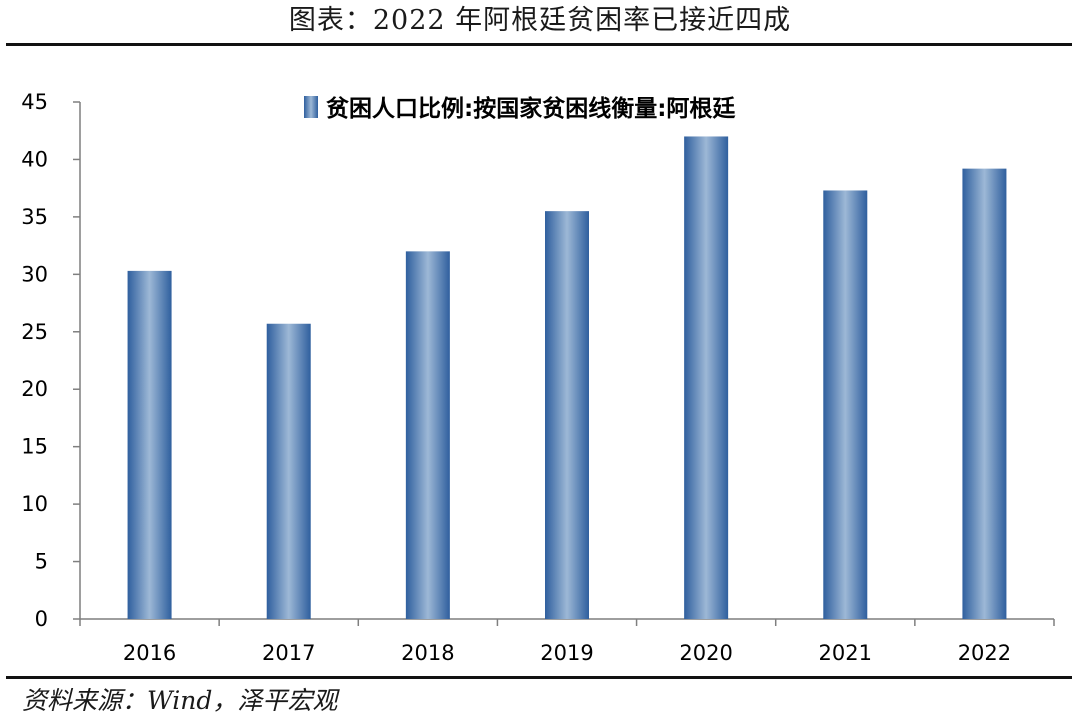 This screenshot has width=1080, height=722. What do you see at coordinates (706, 377) in the screenshot?
I see `bar-2020` at bounding box center [706, 377].